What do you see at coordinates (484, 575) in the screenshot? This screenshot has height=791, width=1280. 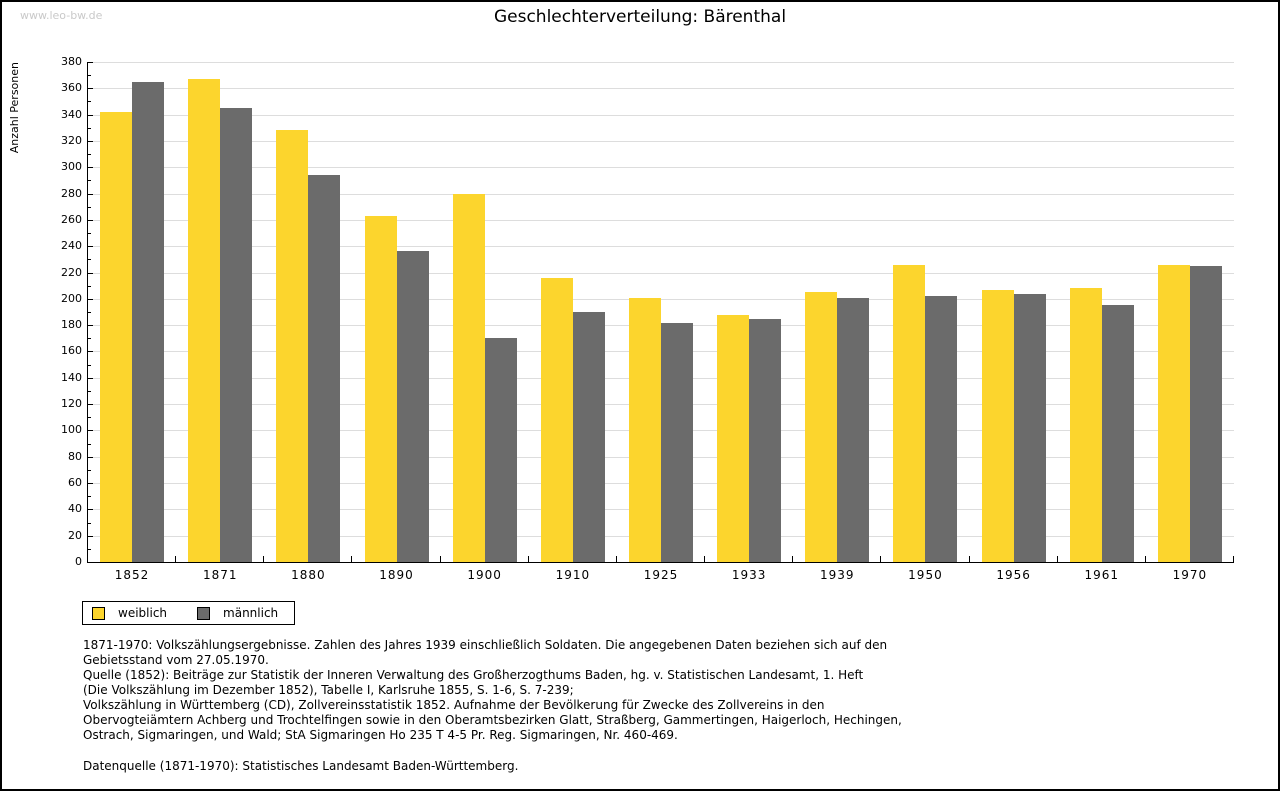 I see `x-axis-label: 1900` at bounding box center [484, 575].